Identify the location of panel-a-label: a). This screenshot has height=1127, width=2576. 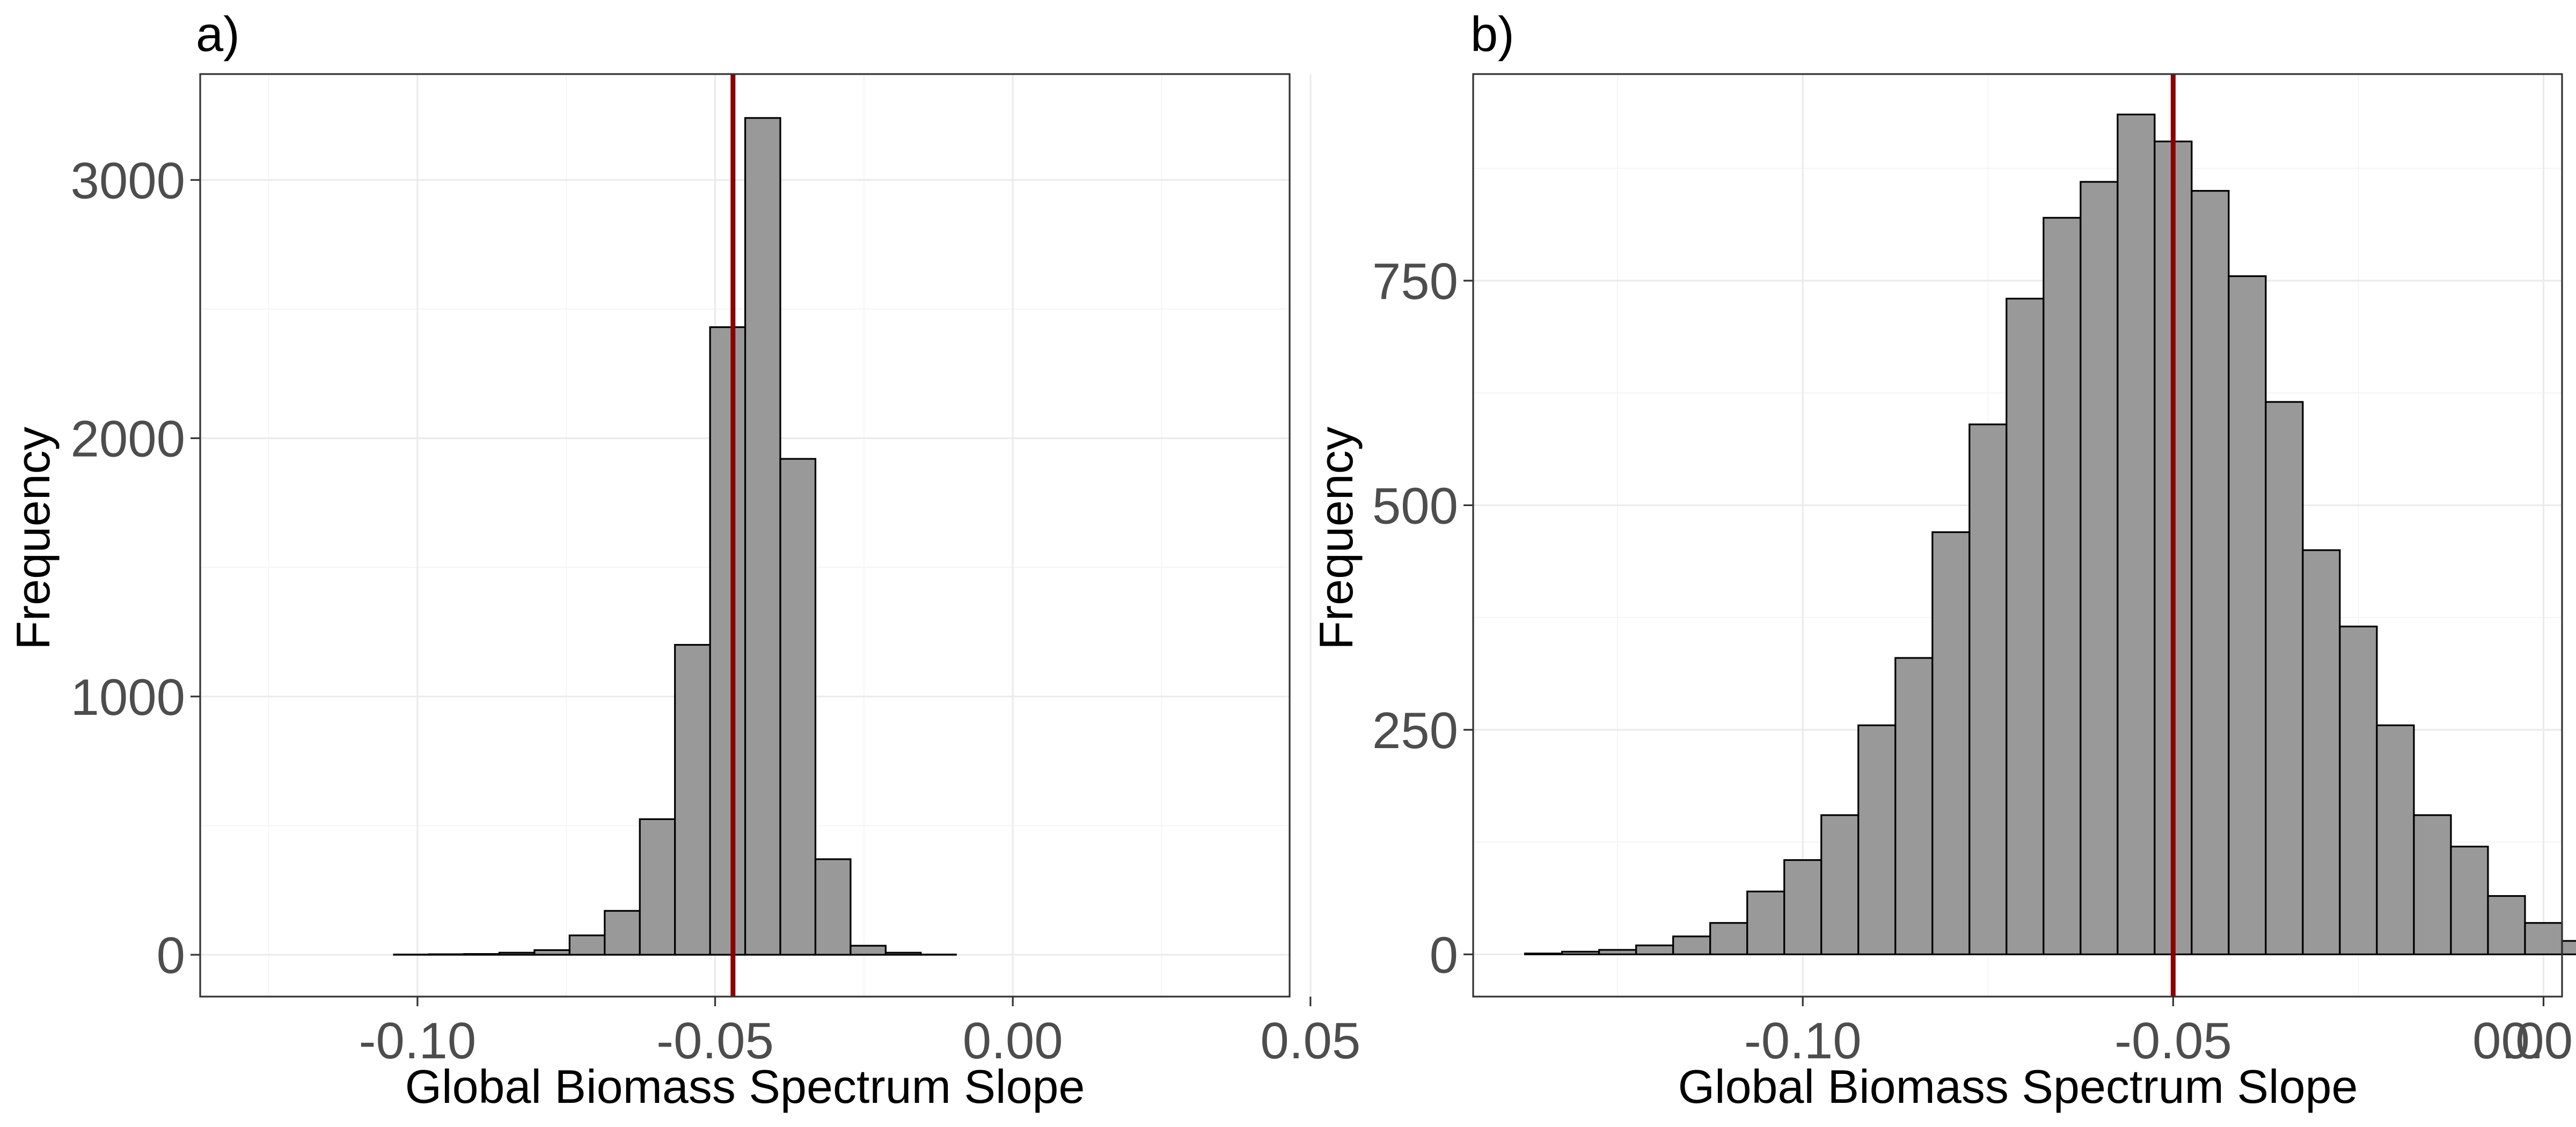
(218, 34).